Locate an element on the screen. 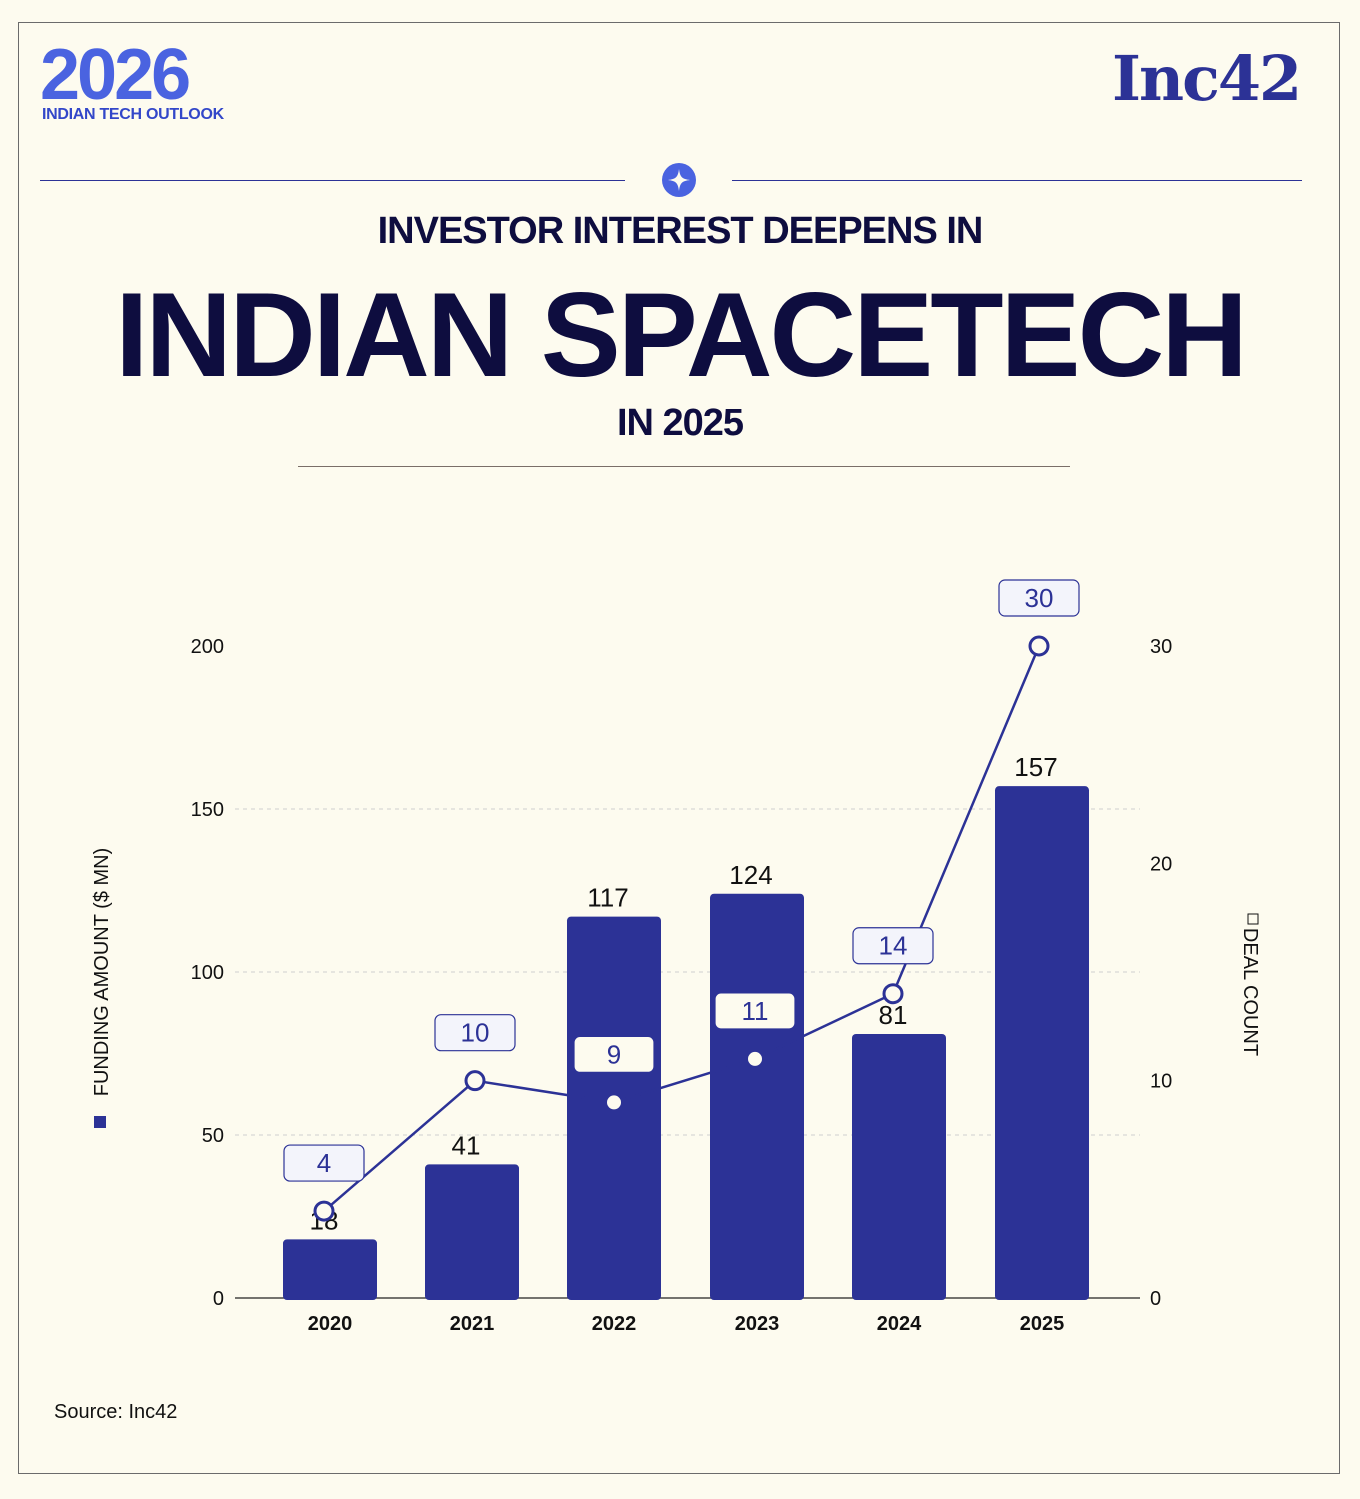 The height and width of the screenshot is (1499, 1360). title-line-2: INDIAN SPACETECH is located at coordinates (681, 335).